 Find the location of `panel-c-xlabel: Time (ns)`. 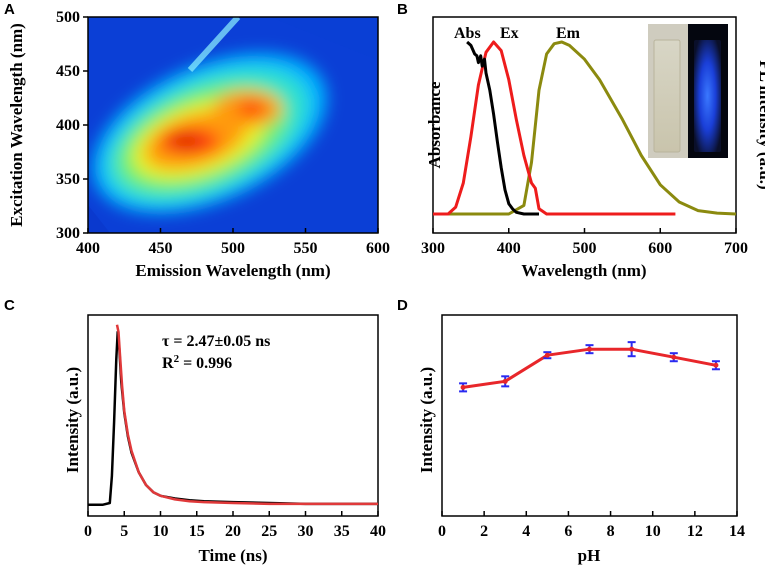

panel-c-xlabel: Time (ns) is located at coordinates (232, 555).